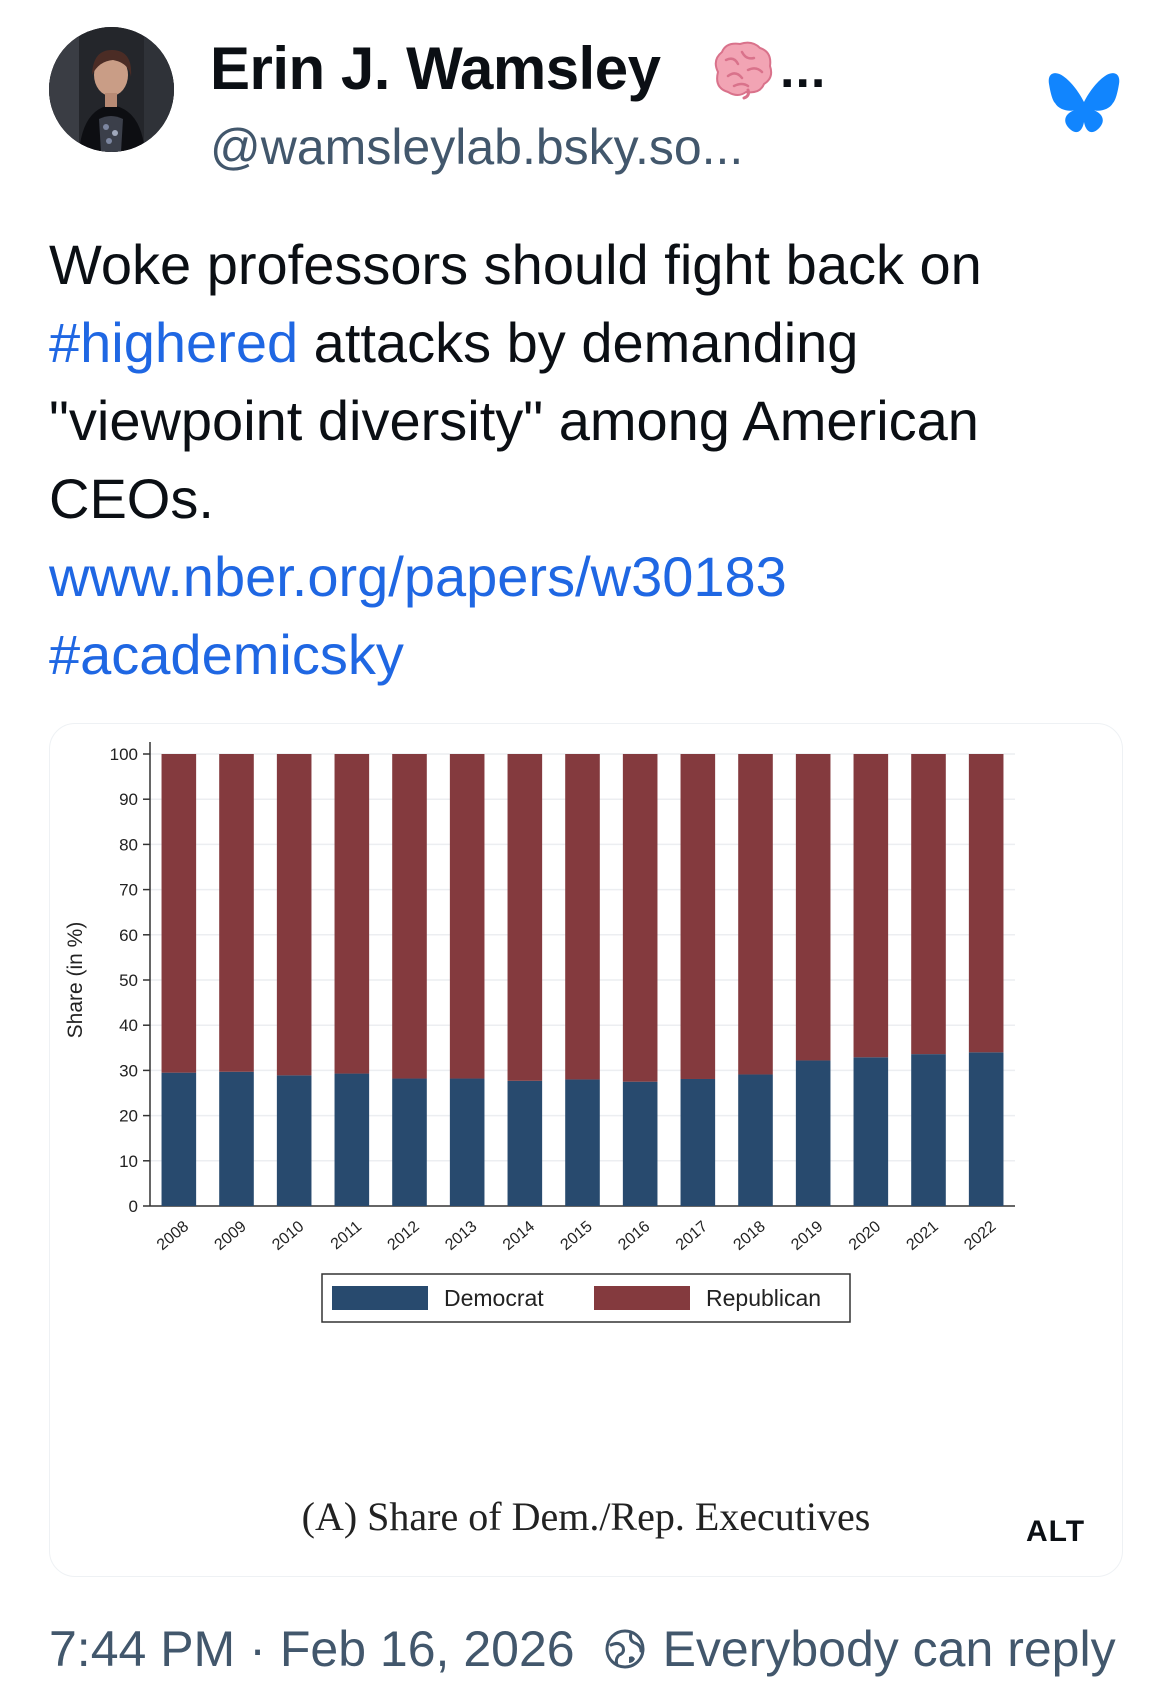  Describe the element at coordinates (128, 980) in the screenshot. I see `y-tick-label: 50` at that location.